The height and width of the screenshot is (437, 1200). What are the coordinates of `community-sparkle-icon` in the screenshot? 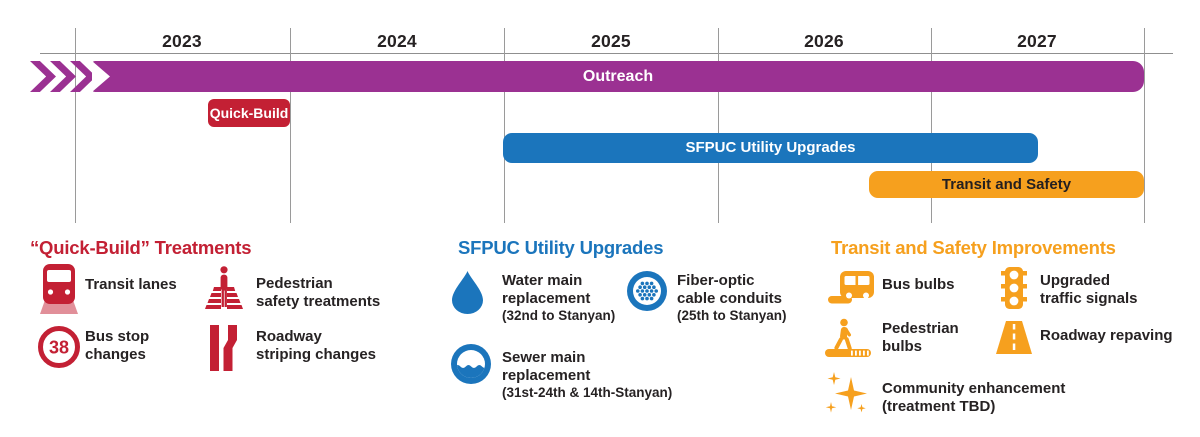 It's located at (848, 394).